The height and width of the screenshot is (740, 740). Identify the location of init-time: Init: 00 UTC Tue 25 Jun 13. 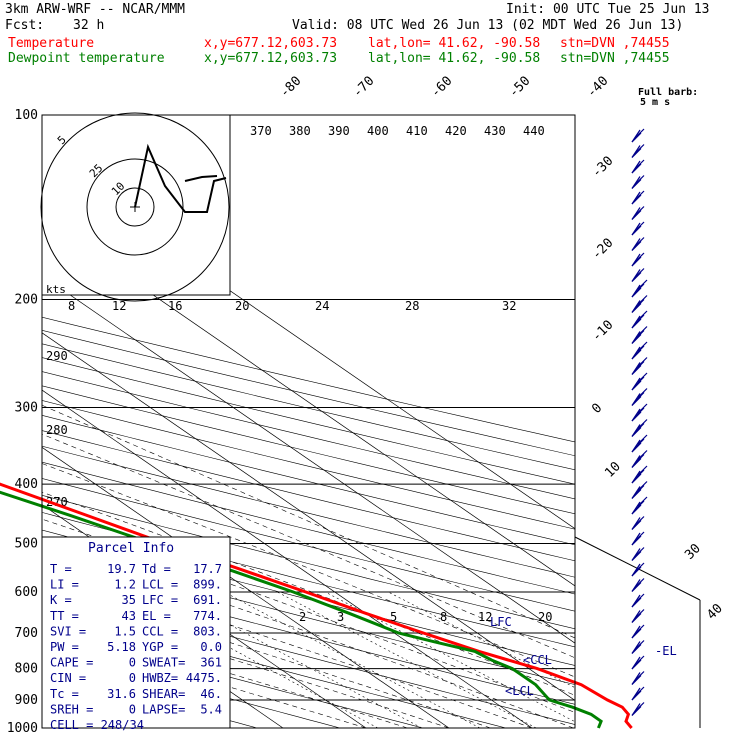
(608, 9).